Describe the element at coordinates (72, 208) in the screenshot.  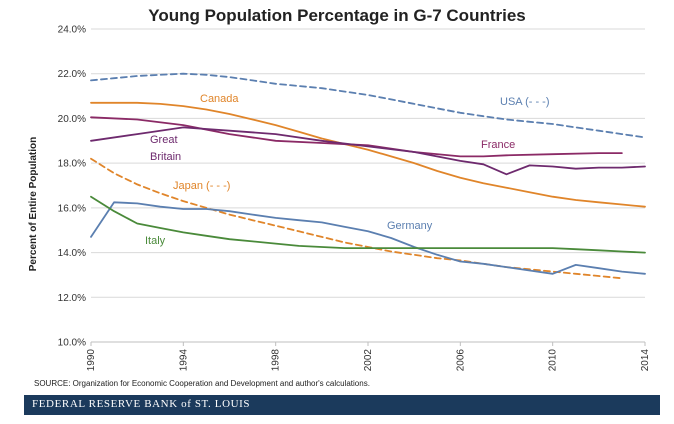
I see `y-tick-label: 16.0%` at that location.